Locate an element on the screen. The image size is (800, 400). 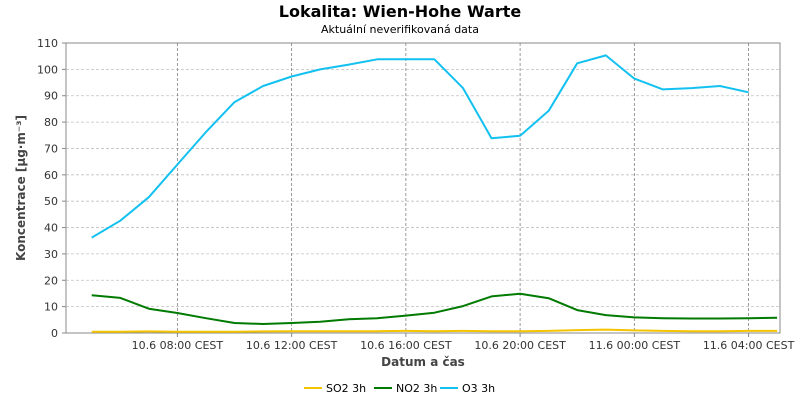
chart-title: Lokalita: Wien-Hohe Warte is located at coordinates (400, 11).